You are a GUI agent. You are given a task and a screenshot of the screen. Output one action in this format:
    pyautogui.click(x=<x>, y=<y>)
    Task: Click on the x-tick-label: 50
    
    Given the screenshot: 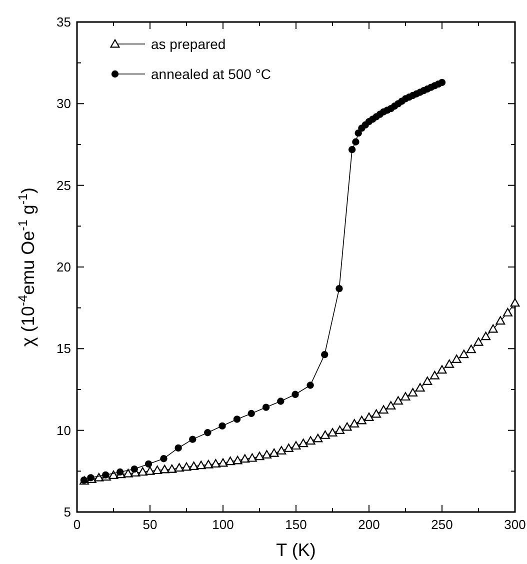 What is the action you would take?
    pyautogui.click(x=150, y=524)
    